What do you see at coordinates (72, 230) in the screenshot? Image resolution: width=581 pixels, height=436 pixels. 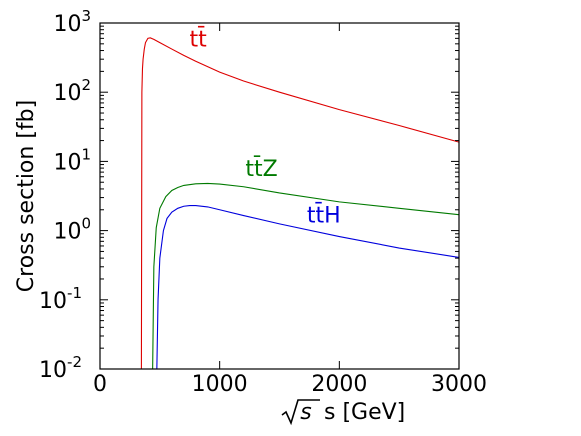 I see `y-tick-label-2: 10⁰` at bounding box center [72, 230].